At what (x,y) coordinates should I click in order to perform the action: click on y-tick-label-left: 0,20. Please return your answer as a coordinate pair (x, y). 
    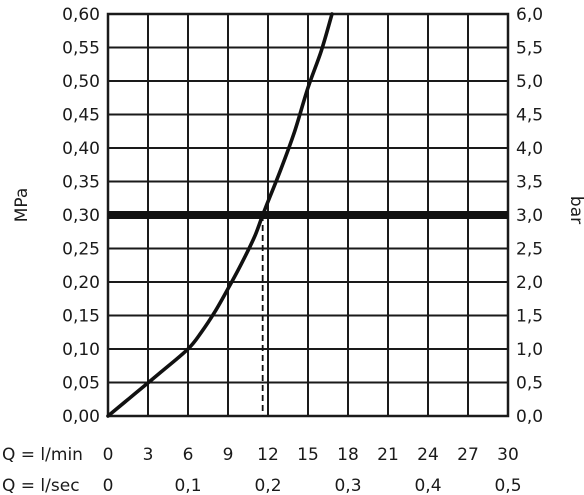
    Looking at the image, I should click on (81, 283).